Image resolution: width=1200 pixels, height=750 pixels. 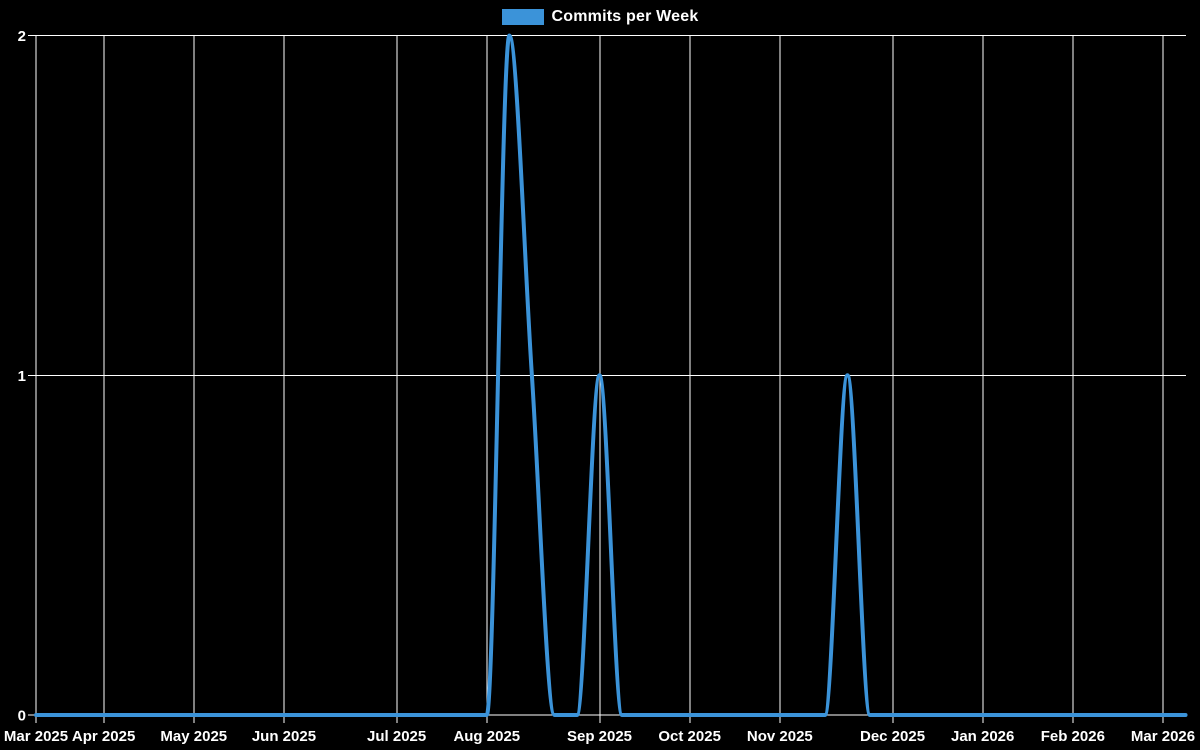 I want to click on legend-item: Commits per Week, so click(x=600, y=17).